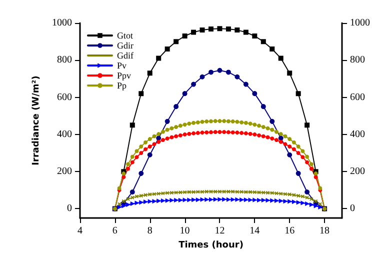 The width and height of the screenshot is (382, 267). I want to click on y-tick-label: 800, so click(64, 60).